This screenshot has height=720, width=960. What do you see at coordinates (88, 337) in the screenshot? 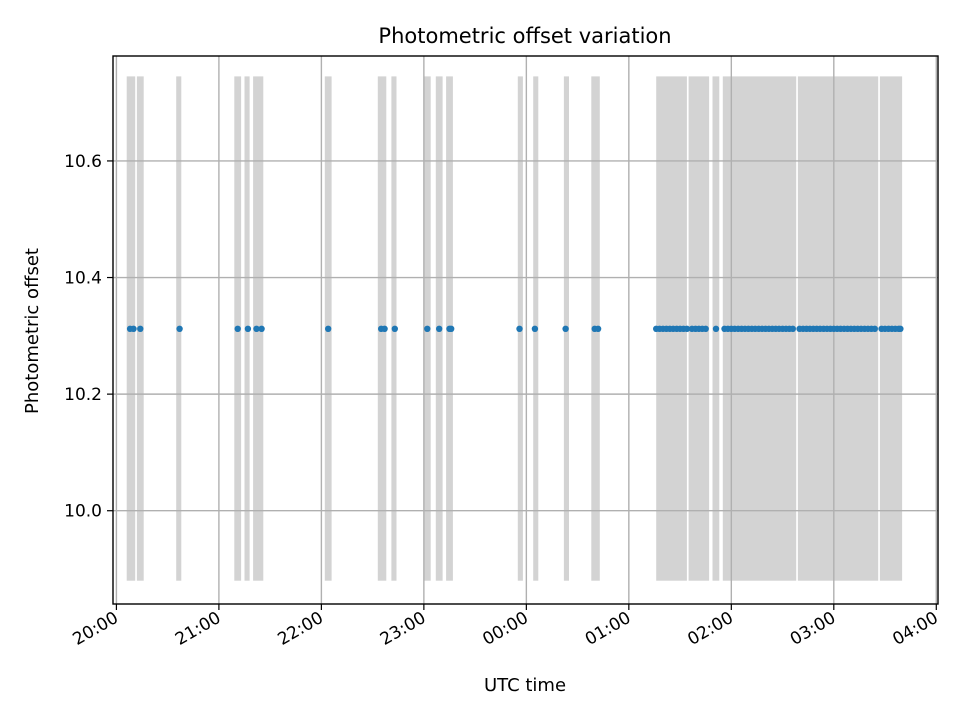
I see `y-axis-ticks: 10.0 10.2 10.4 10.6` at bounding box center [88, 337].